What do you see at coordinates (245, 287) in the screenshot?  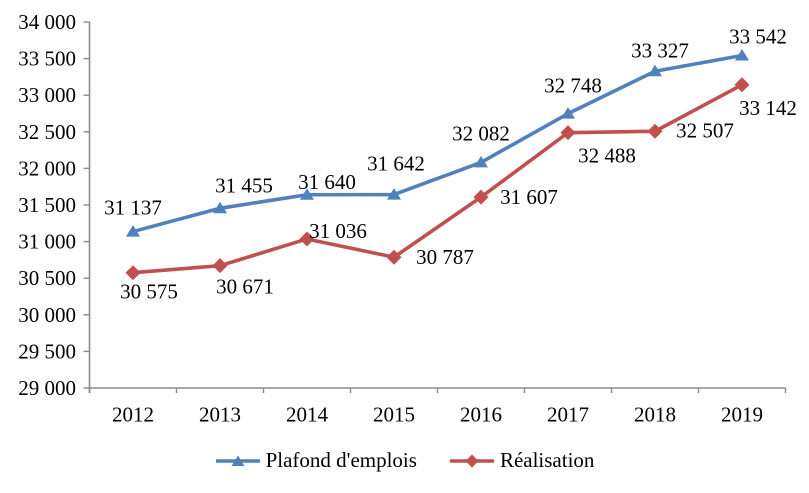 I see `data-point-label: 30 671` at bounding box center [245, 287].